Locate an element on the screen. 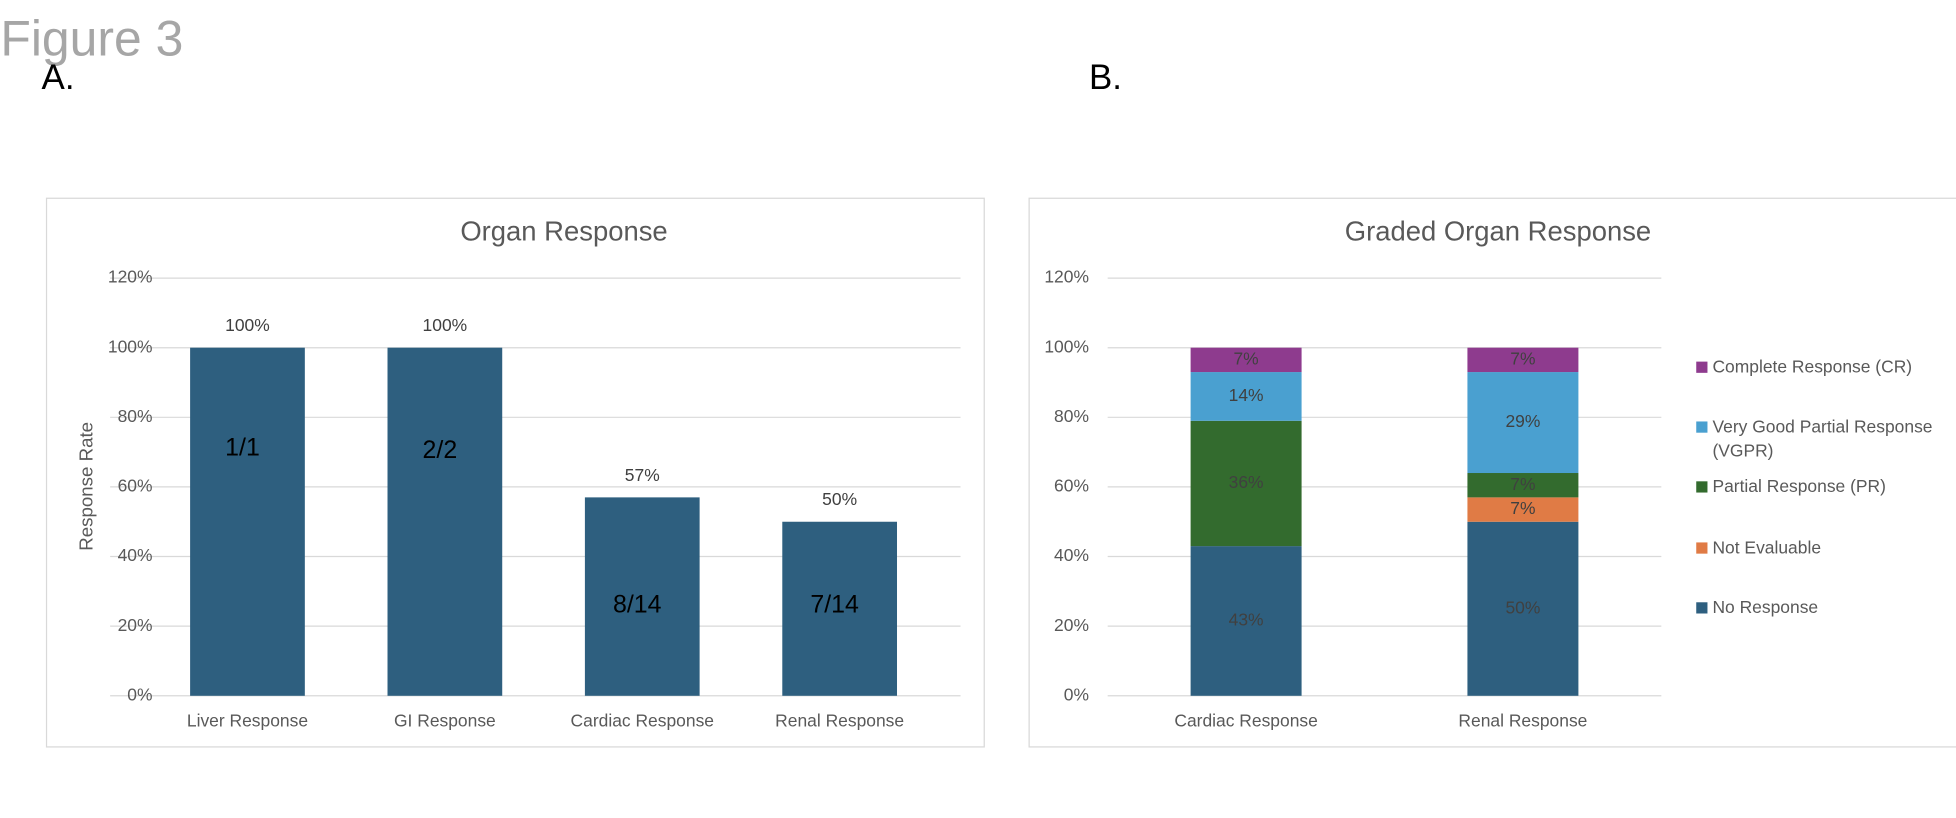 This screenshot has height=818, width=1956. legend-label: Partial Response (PR) is located at coordinates (1798, 486).